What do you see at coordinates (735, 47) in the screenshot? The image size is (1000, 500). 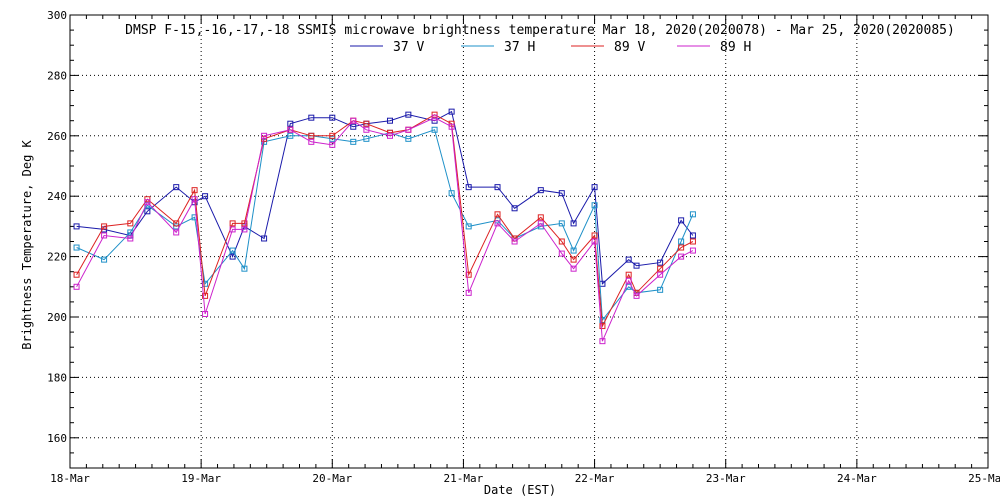 I see `legend-label: 89 H` at bounding box center [735, 47].